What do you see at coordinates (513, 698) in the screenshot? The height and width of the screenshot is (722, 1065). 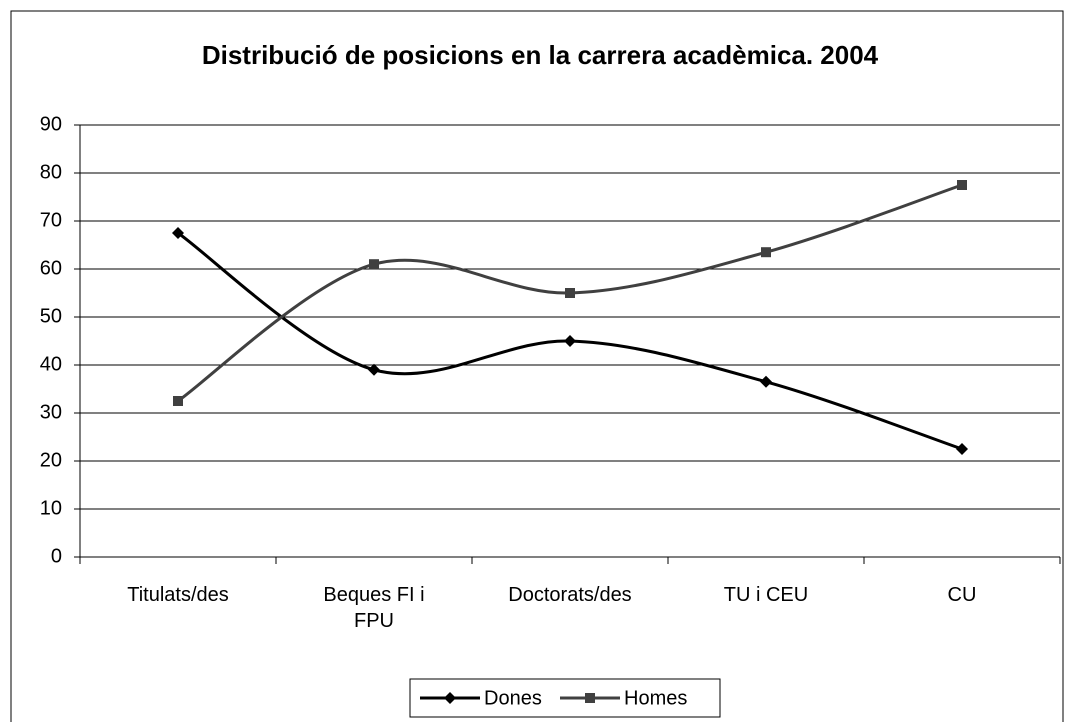 I see `legend-label: Dones` at bounding box center [513, 698].